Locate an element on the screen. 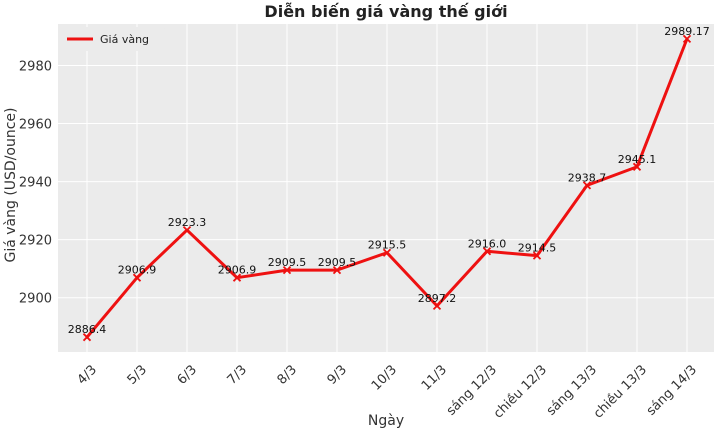  y-tick-label: 2900 is located at coordinates (35, 299).